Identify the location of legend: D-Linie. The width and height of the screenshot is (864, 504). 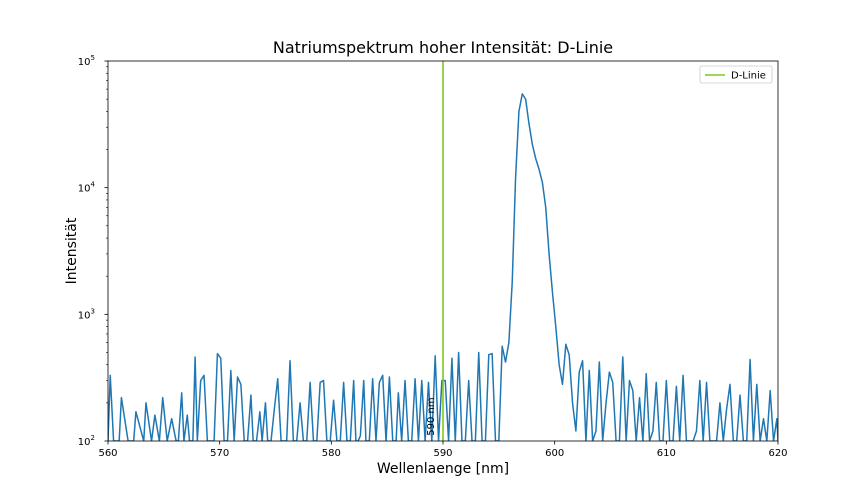
(736, 74).